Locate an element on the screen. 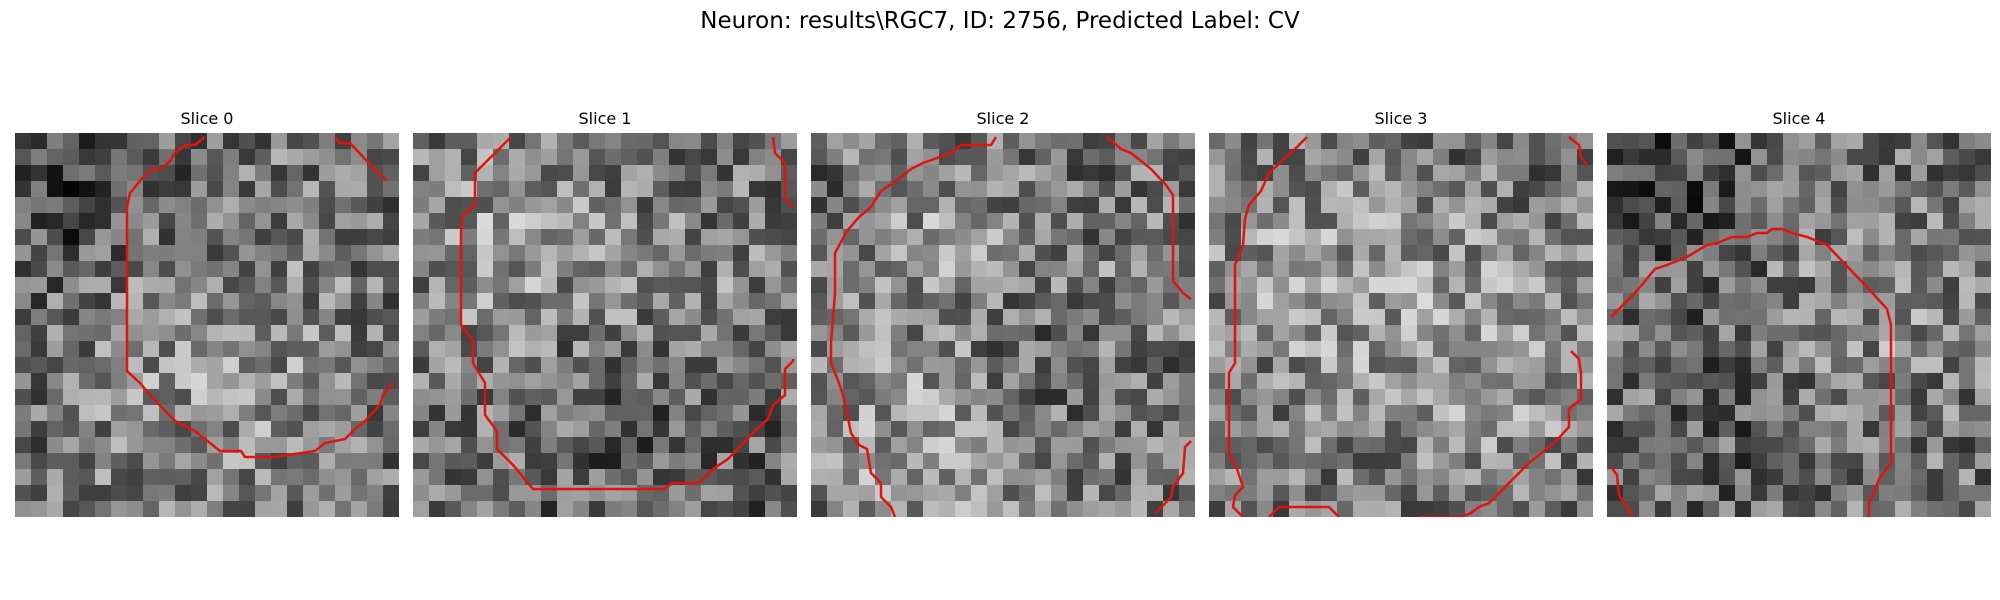 The image size is (2000, 600). slice-panel-1: Slice 1 is located at coordinates (605, 312).